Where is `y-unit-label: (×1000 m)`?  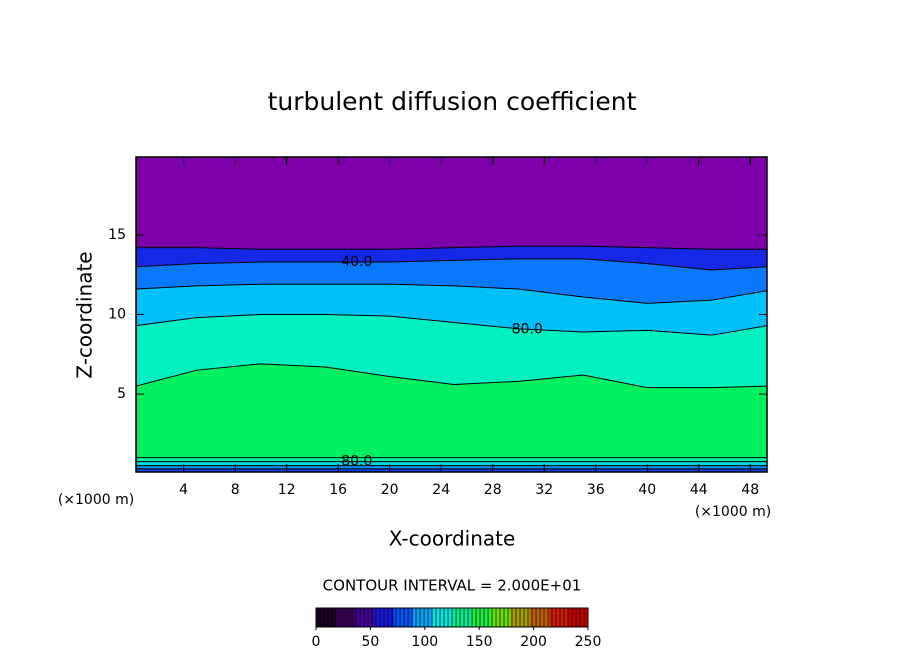 y-unit-label: (×1000 m) is located at coordinates (96, 500).